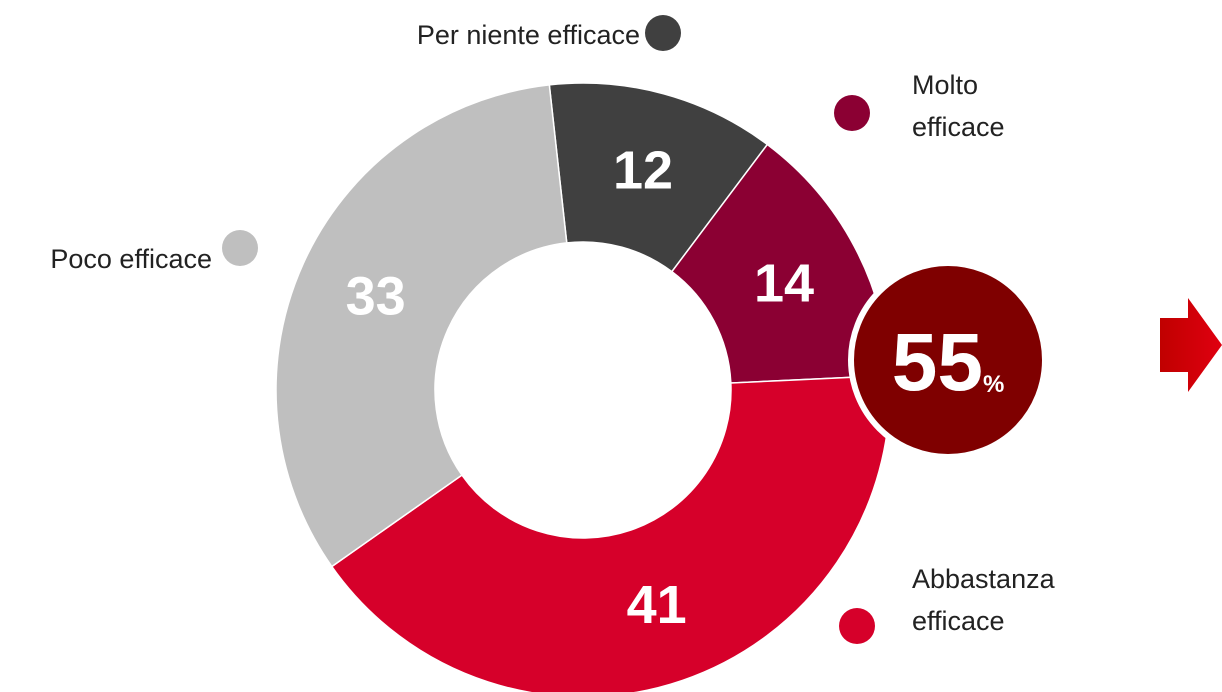  I want to click on callout-value: 55, so click(937, 362).